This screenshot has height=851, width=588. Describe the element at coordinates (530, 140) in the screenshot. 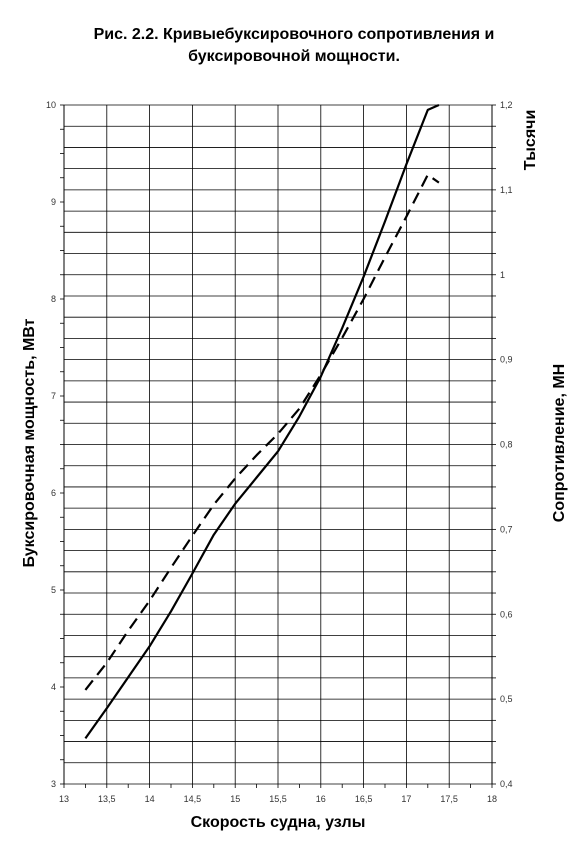

I see `y-right-axis-multiplier: Тысячи` at that location.